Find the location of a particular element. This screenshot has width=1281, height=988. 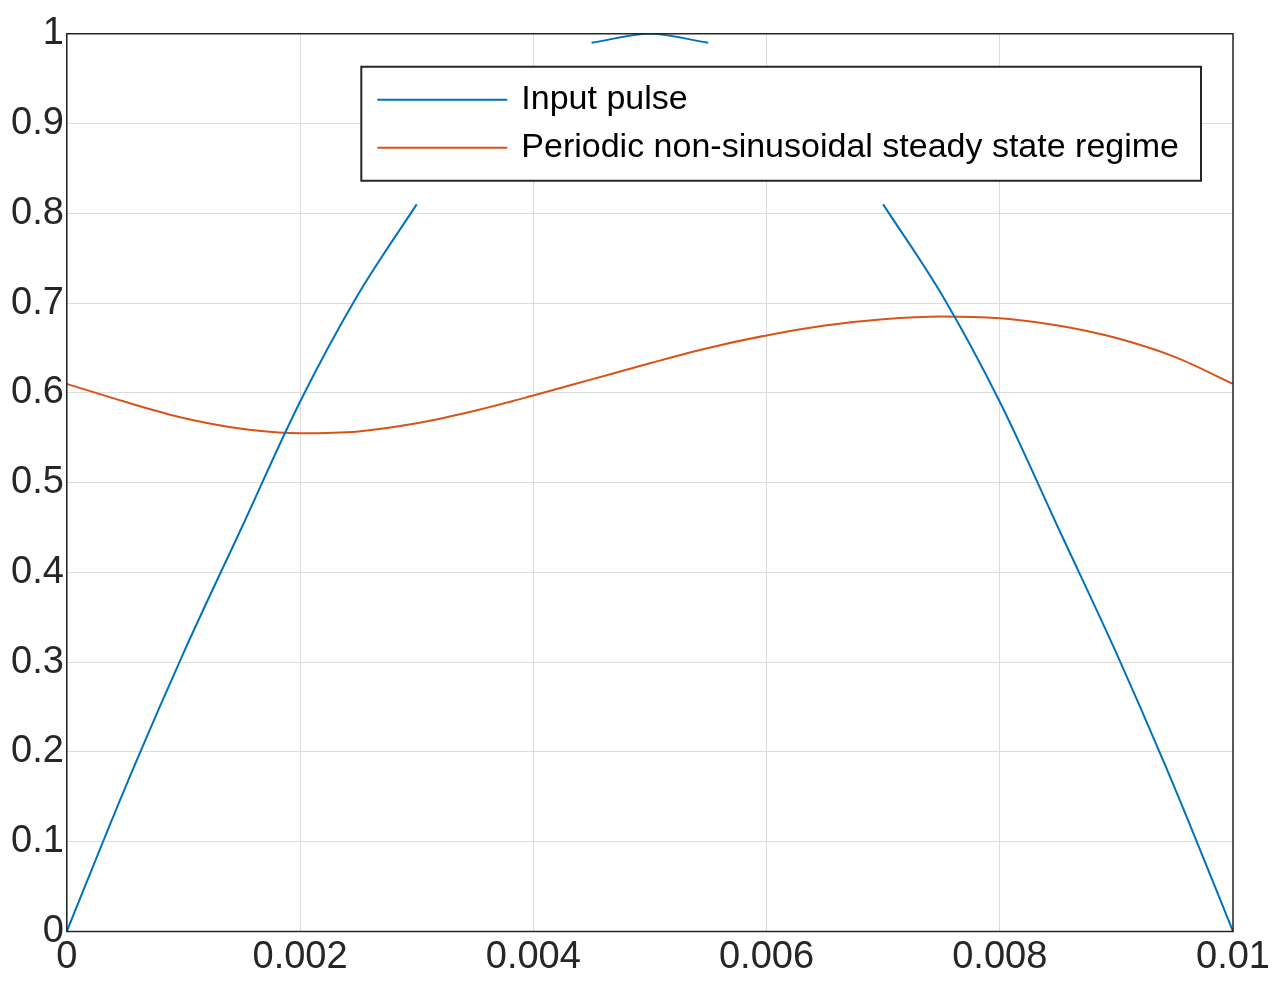

x-tick-label: 0.002 is located at coordinates (300, 954).